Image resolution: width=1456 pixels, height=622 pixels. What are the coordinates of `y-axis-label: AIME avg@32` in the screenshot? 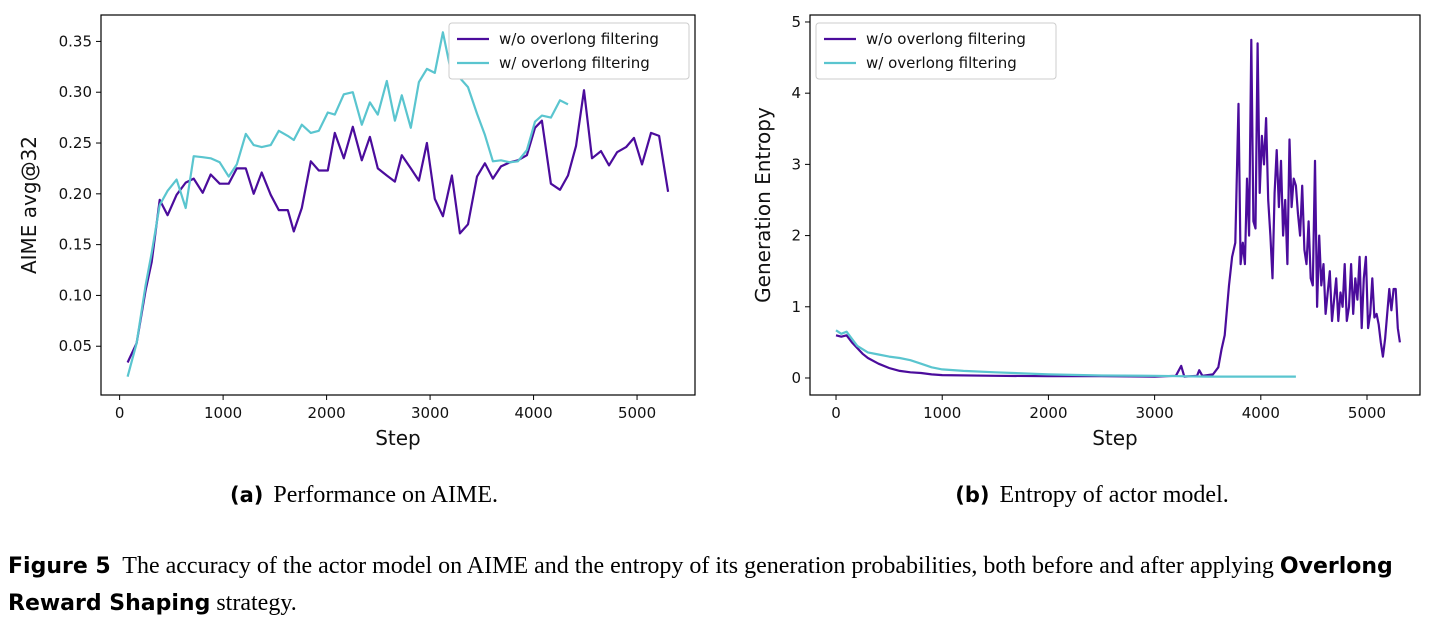 It's located at (29, 205).